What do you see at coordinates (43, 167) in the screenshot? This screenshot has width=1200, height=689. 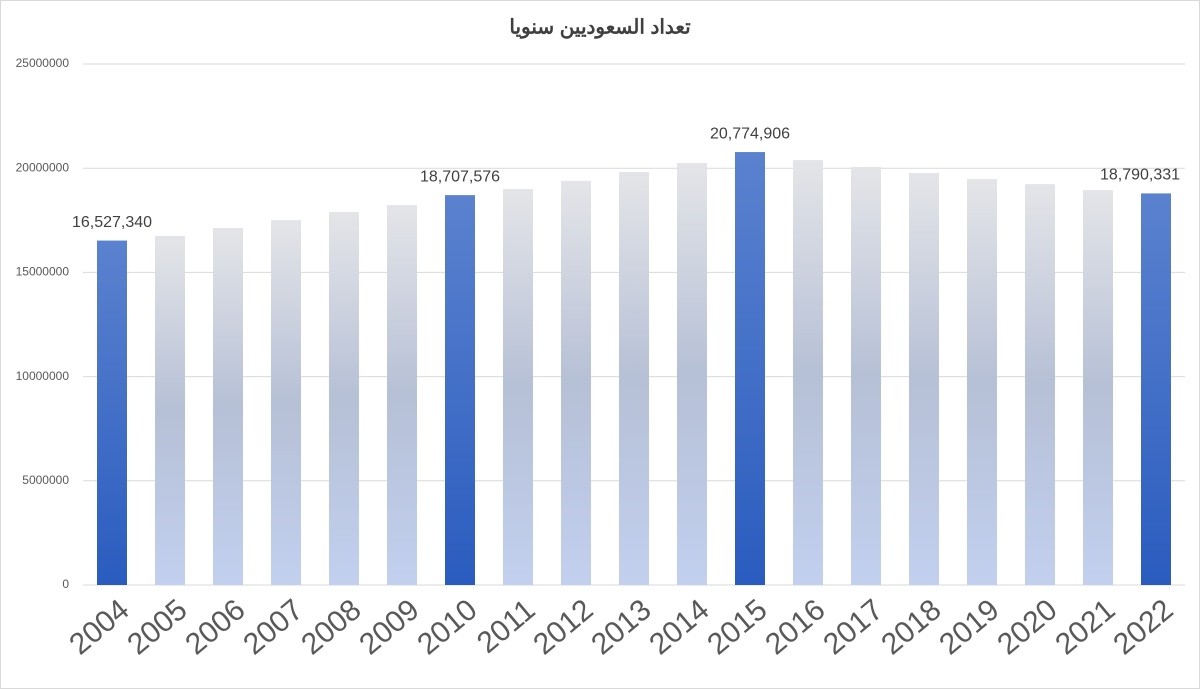 I see `y-tick-label: 20000000` at bounding box center [43, 167].